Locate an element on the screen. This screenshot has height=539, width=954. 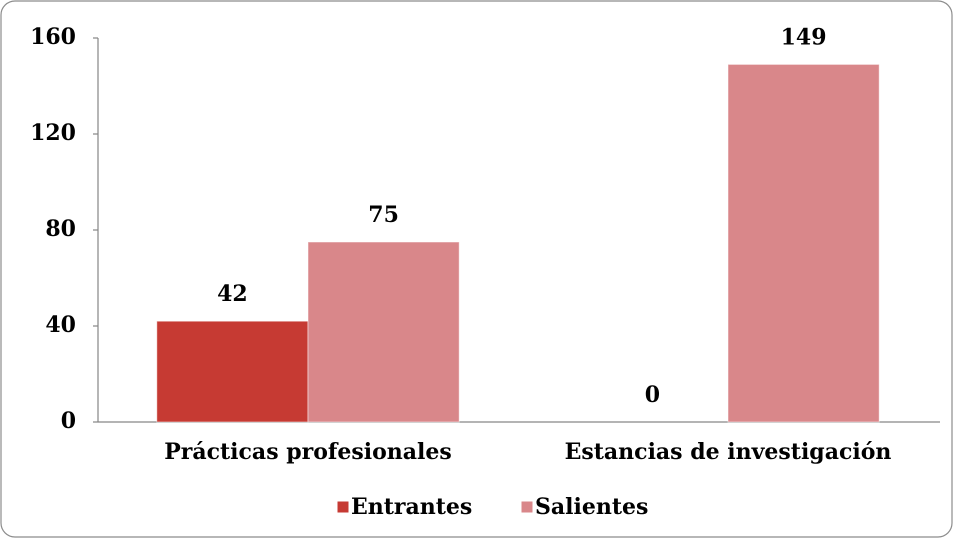
data-label: 0 is located at coordinates (652, 395).